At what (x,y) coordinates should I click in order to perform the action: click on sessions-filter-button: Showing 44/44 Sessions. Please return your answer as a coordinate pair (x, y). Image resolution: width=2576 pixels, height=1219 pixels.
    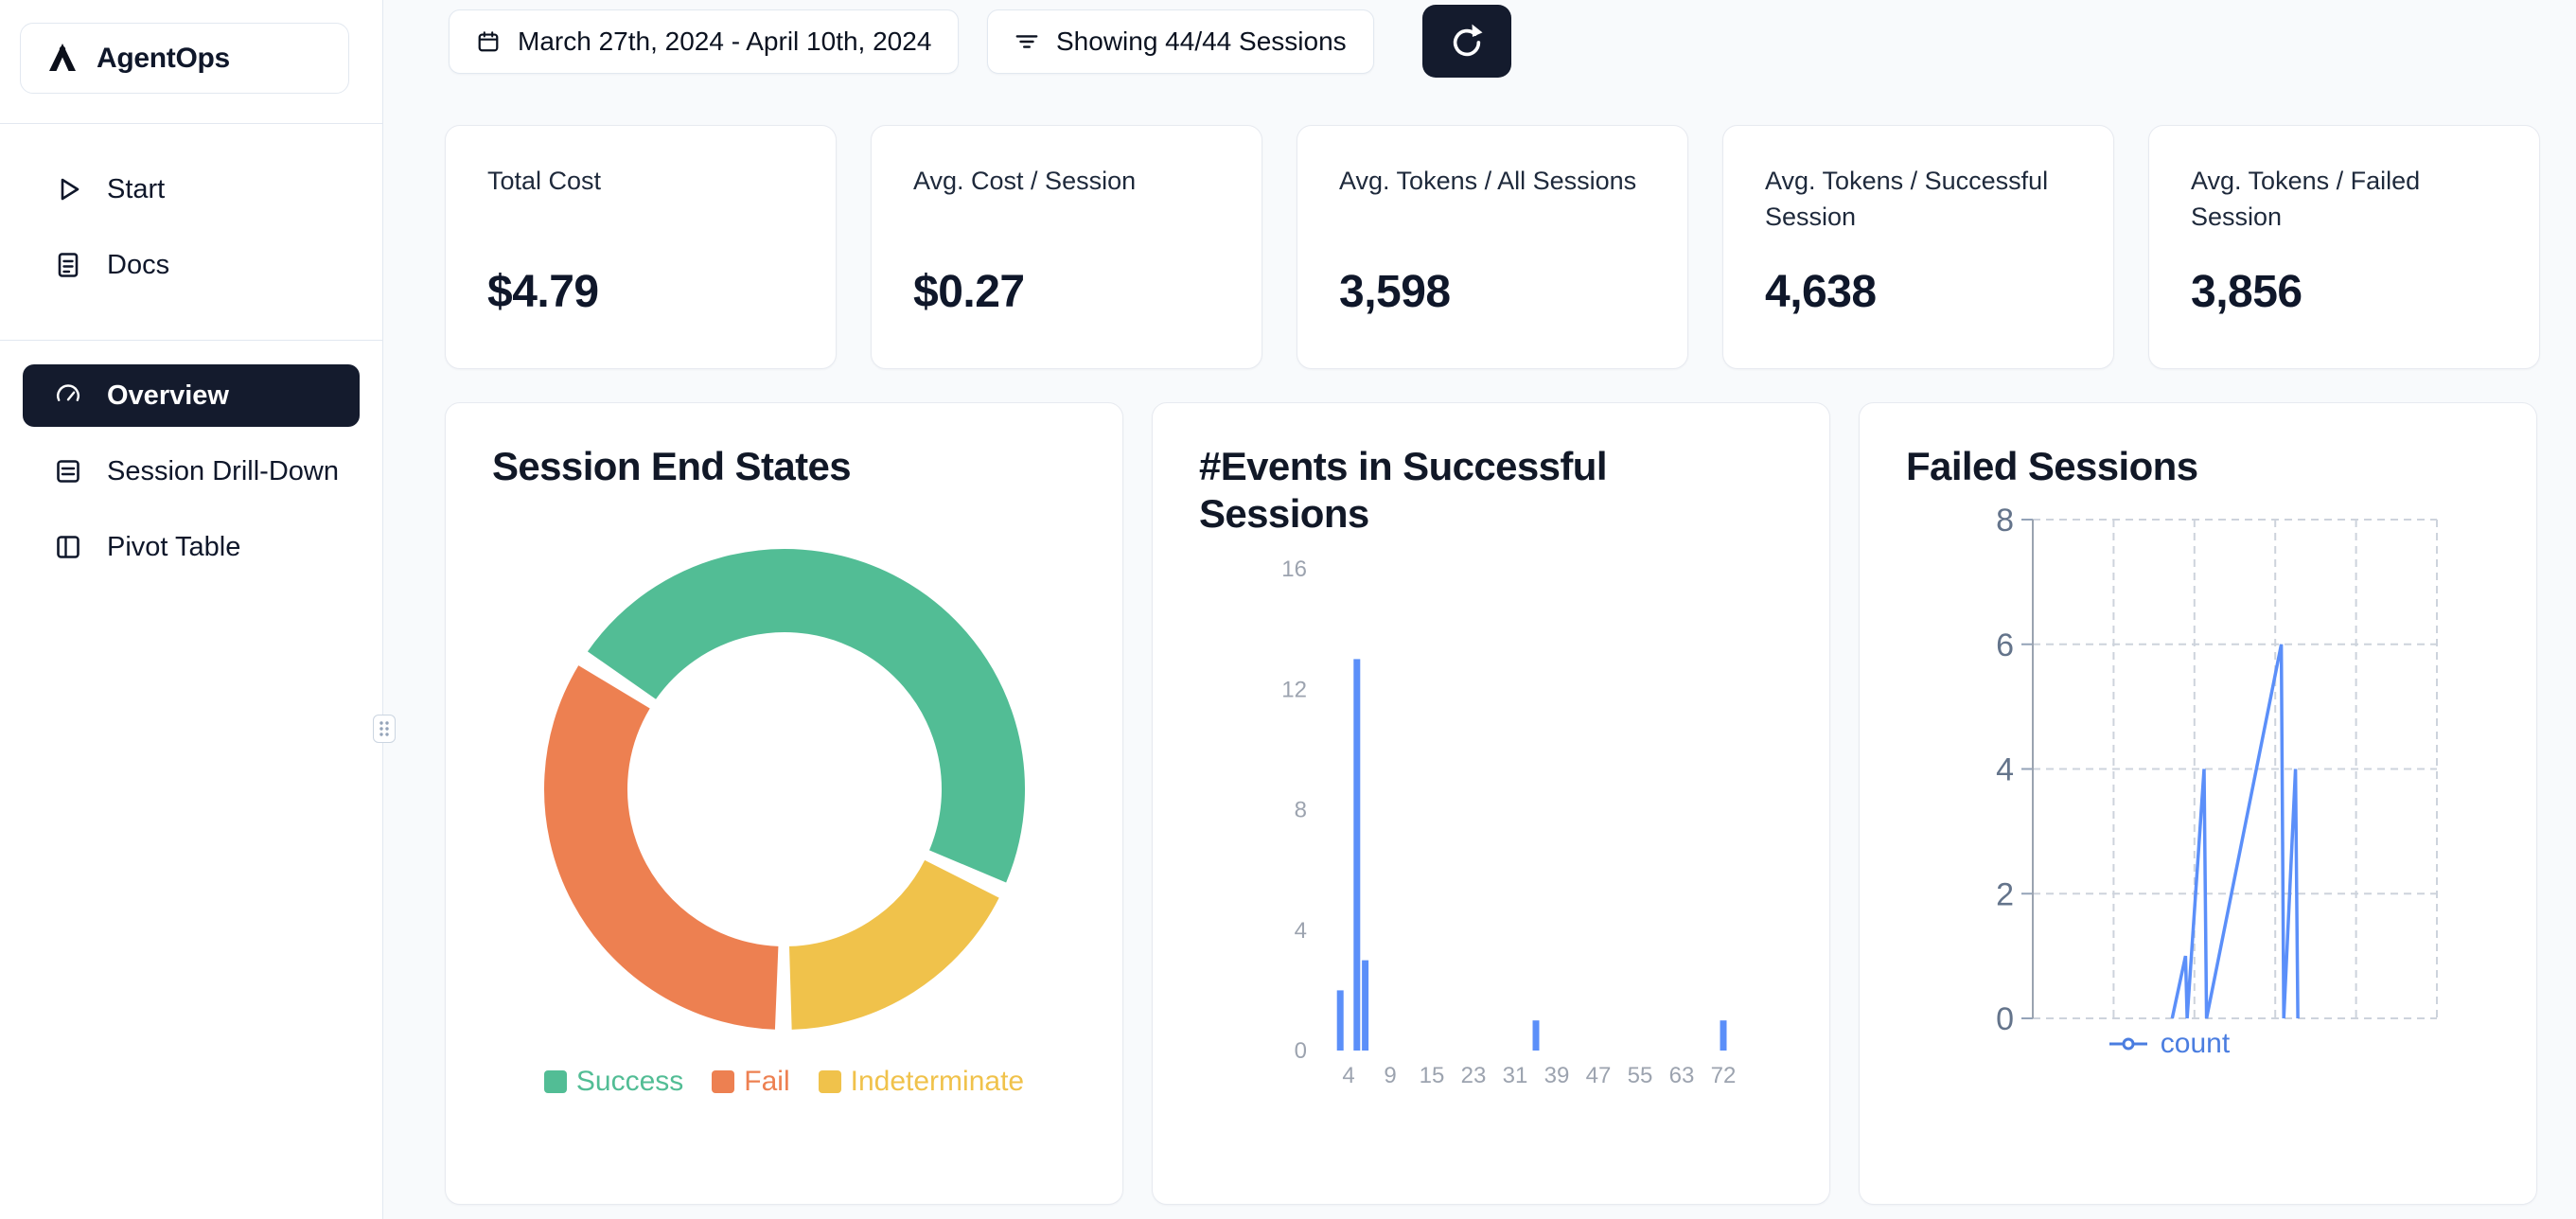
    Looking at the image, I should click on (1180, 41).